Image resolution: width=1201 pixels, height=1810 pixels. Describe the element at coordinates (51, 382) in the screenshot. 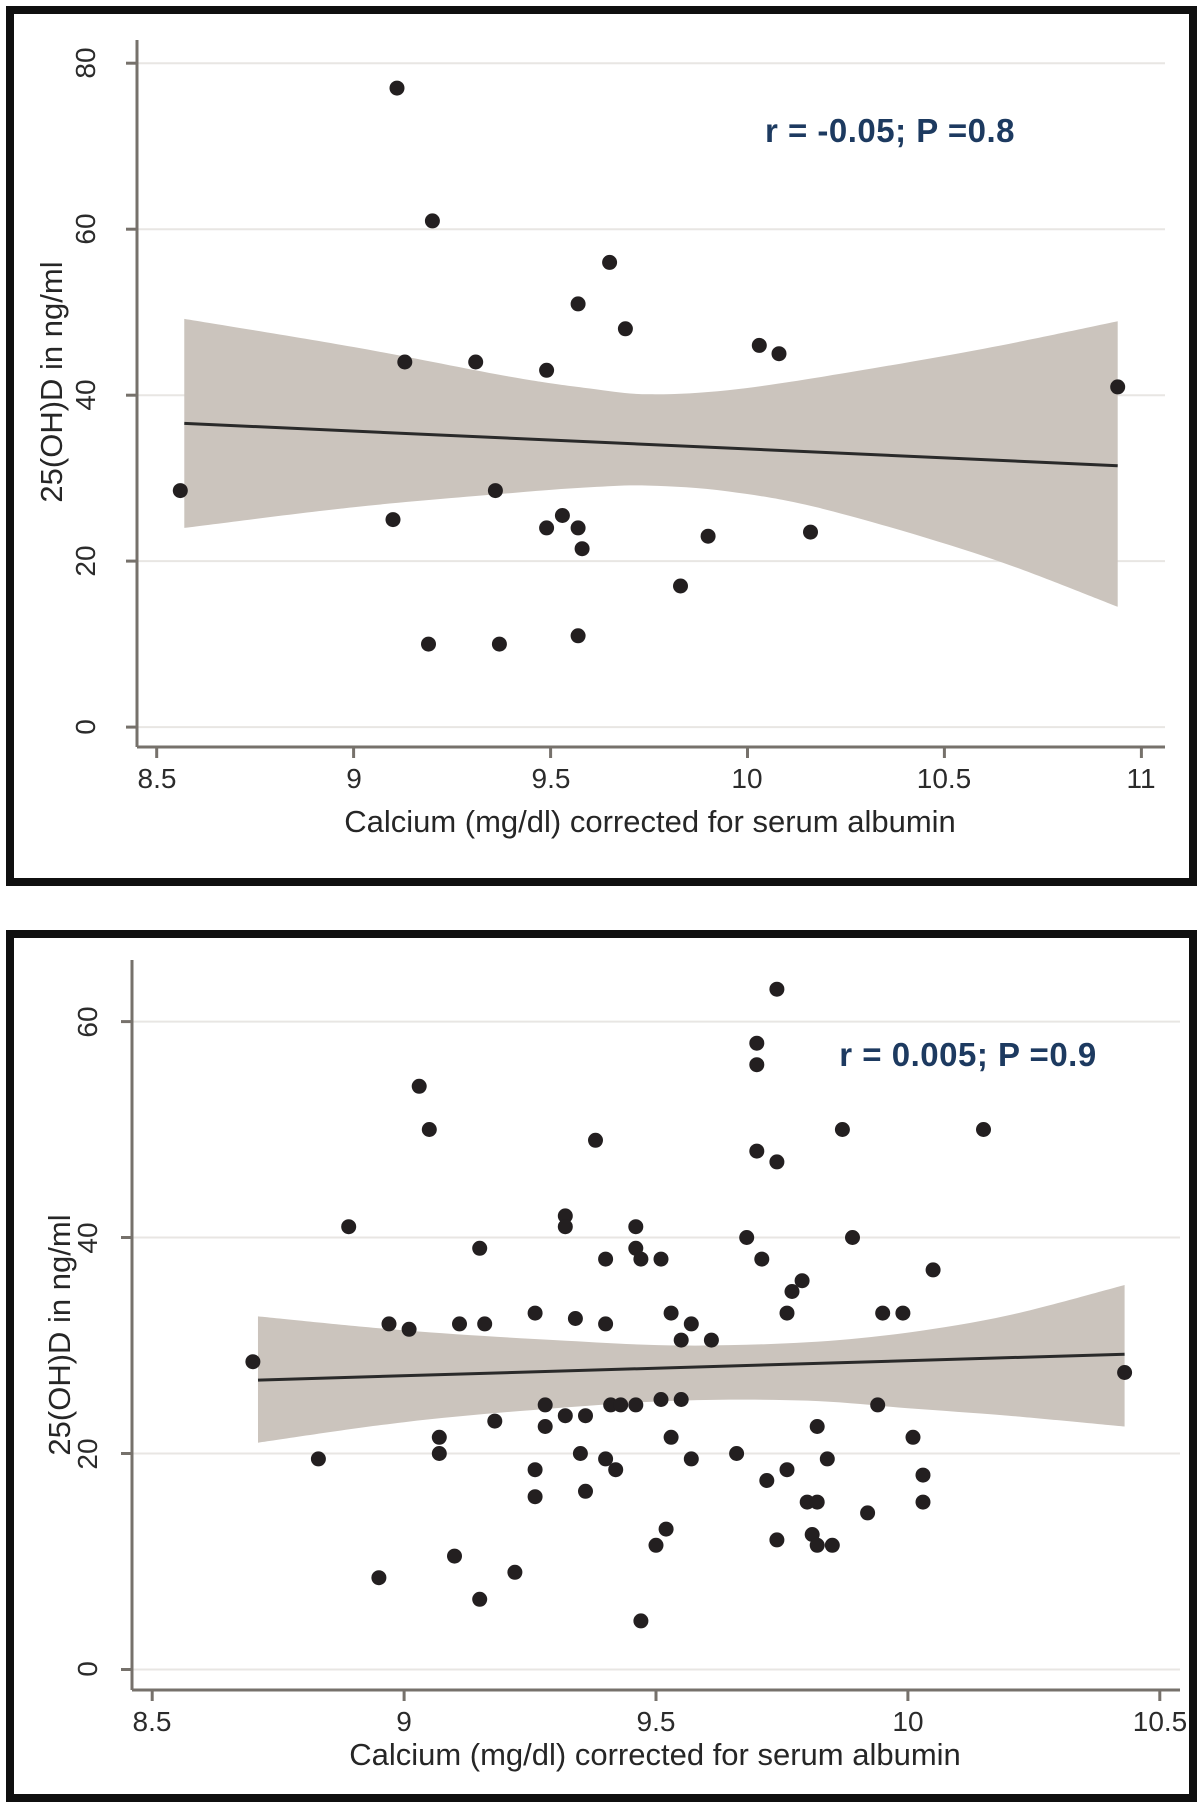

I see `y-axis-title: 25(OH)D in ng/ml` at that location.